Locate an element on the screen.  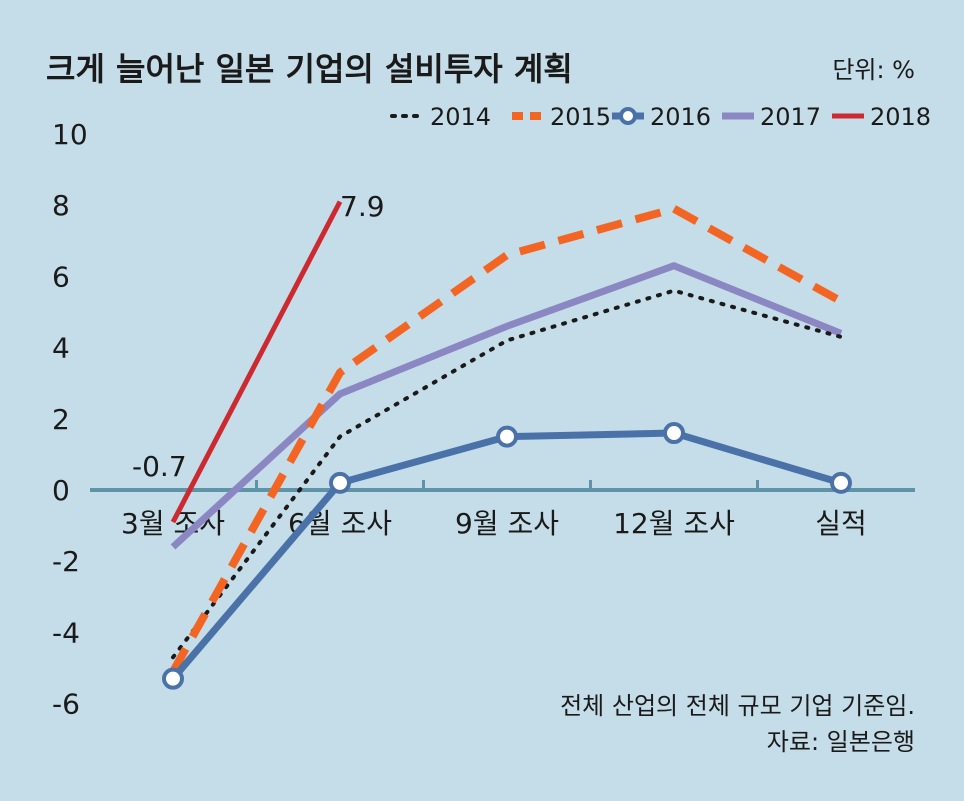
y-tick-label: 10 is located at coordinates (70, 134).